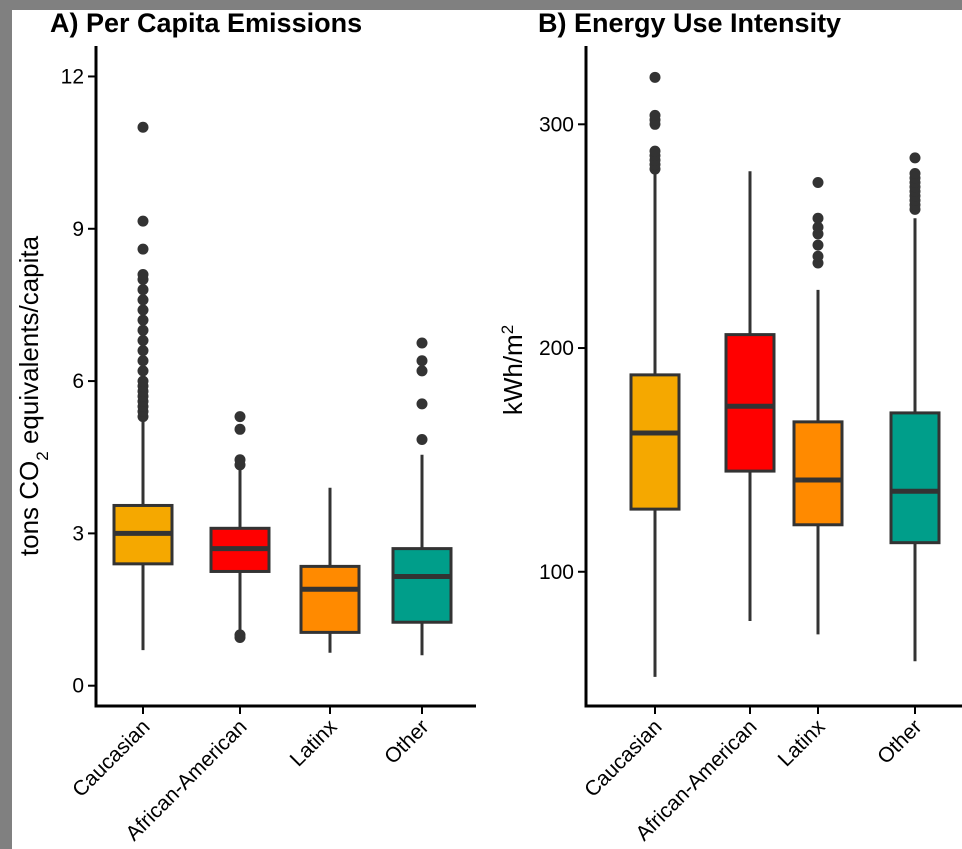 This screenshot has width=962, height=849. I want to click on y-axis-title-a: tons CO2 equivalents/capita, so click(33, 395).